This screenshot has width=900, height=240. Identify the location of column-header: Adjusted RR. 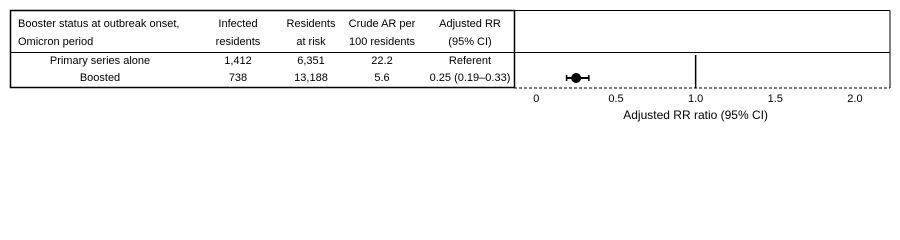
(470, 24).